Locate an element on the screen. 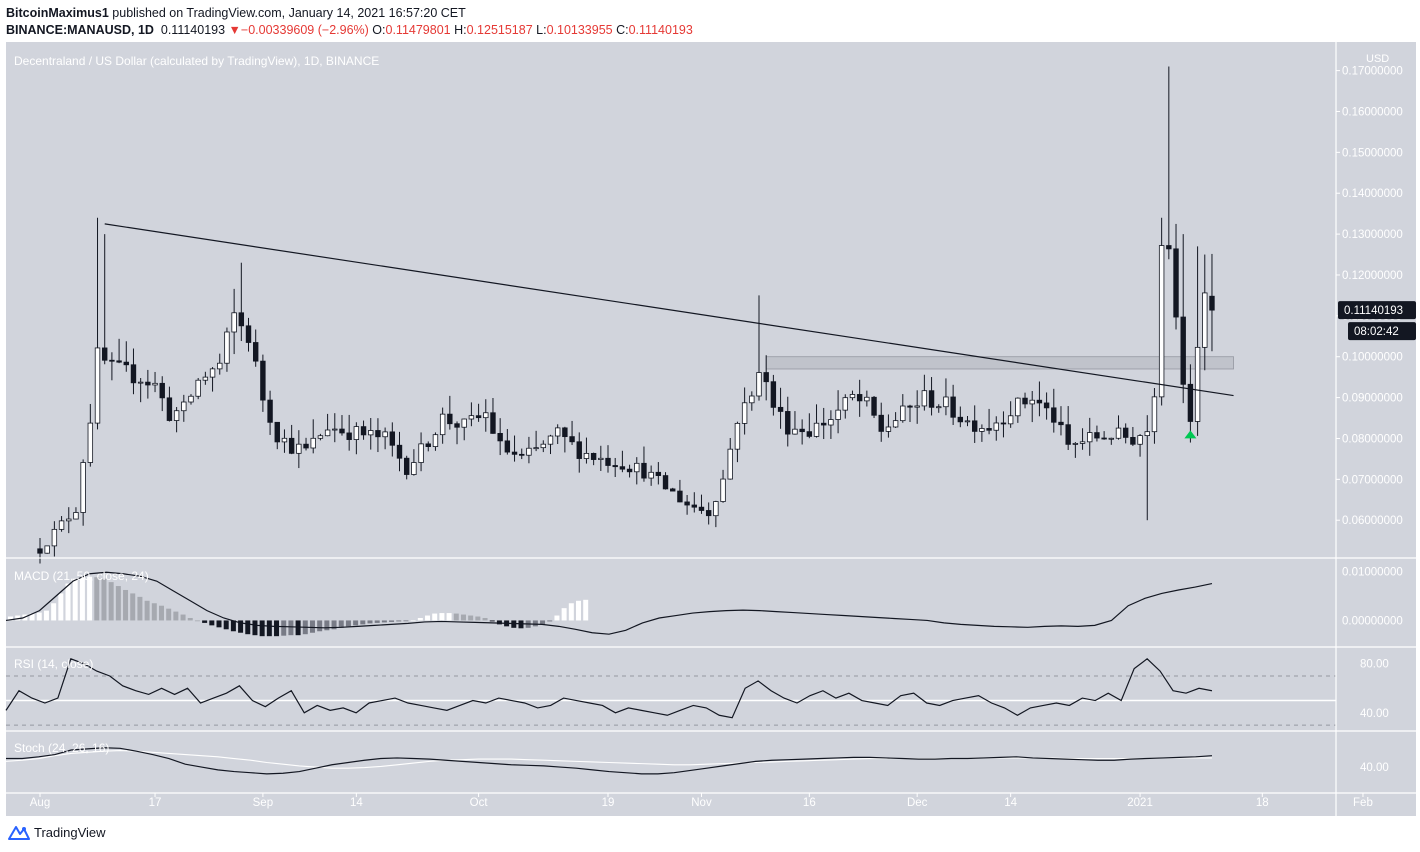  stoch-k-line is located at coordinates (609, 761).